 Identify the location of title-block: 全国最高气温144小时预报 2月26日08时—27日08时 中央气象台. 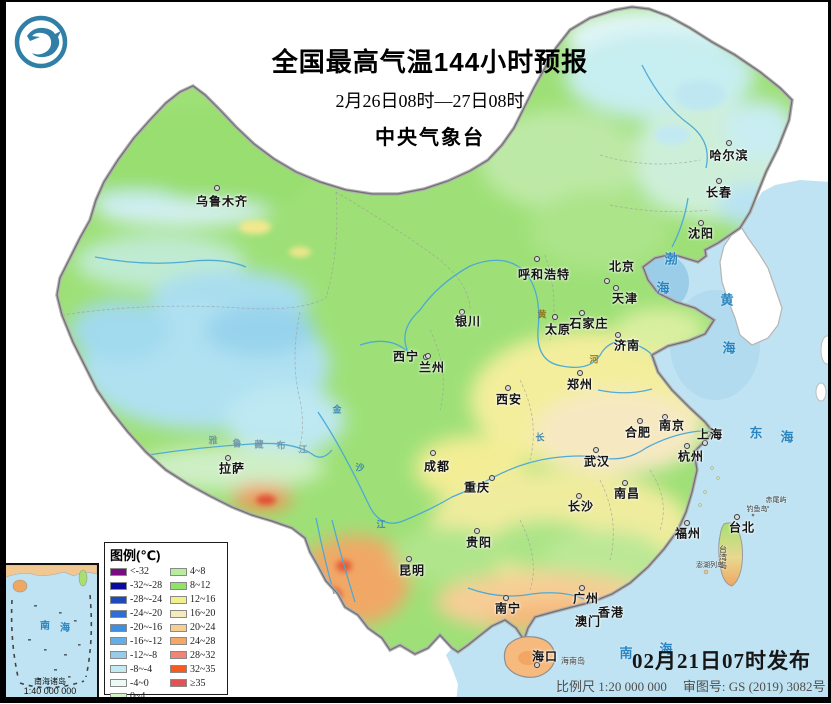
(430, 96).